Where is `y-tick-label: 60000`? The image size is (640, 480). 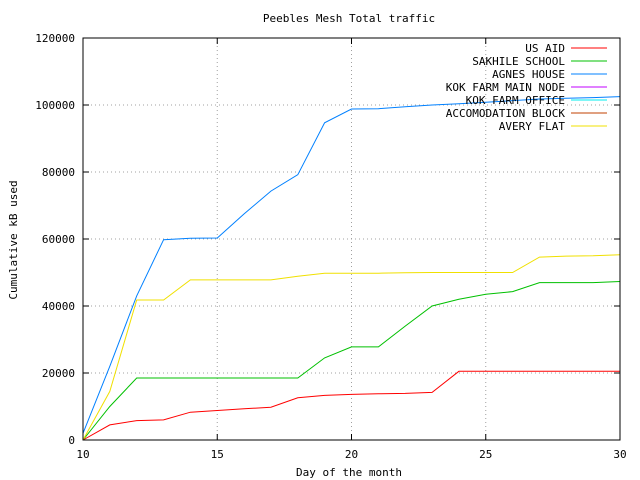
y-tick-label: 60000 is located at coordinates (58, 239).